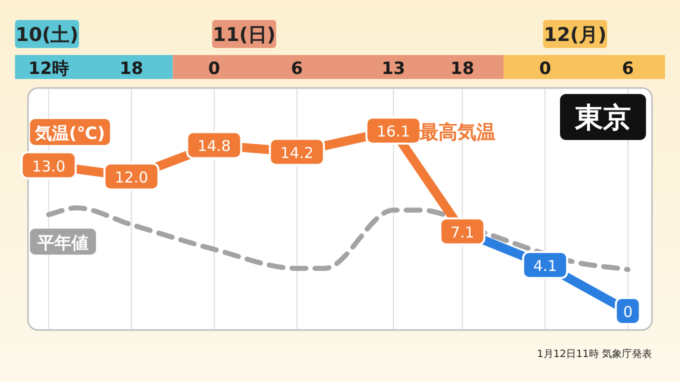 This screenshot has width=680, height=382. What do you see at coordinates (602, 117) in the screenshot?
I see `text: 東京` at bounding box center [602, 117].